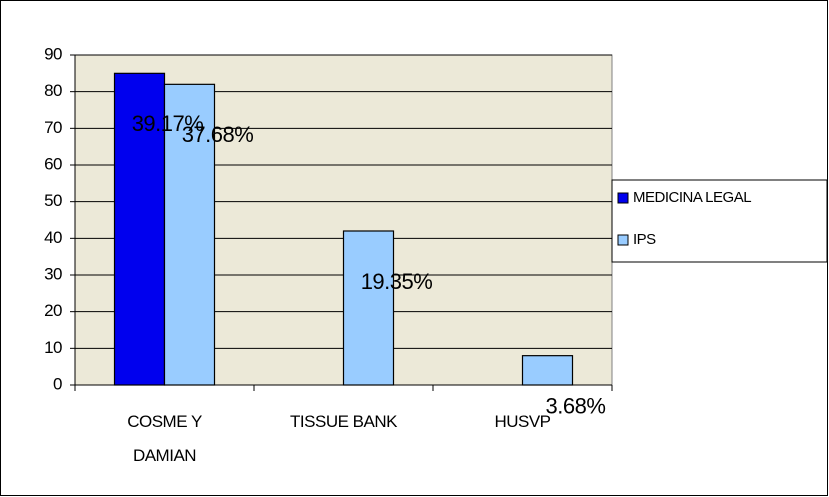 This screenshot has height=497, width=829. I want to click on y-tick-label: 70, so click(53, 127).